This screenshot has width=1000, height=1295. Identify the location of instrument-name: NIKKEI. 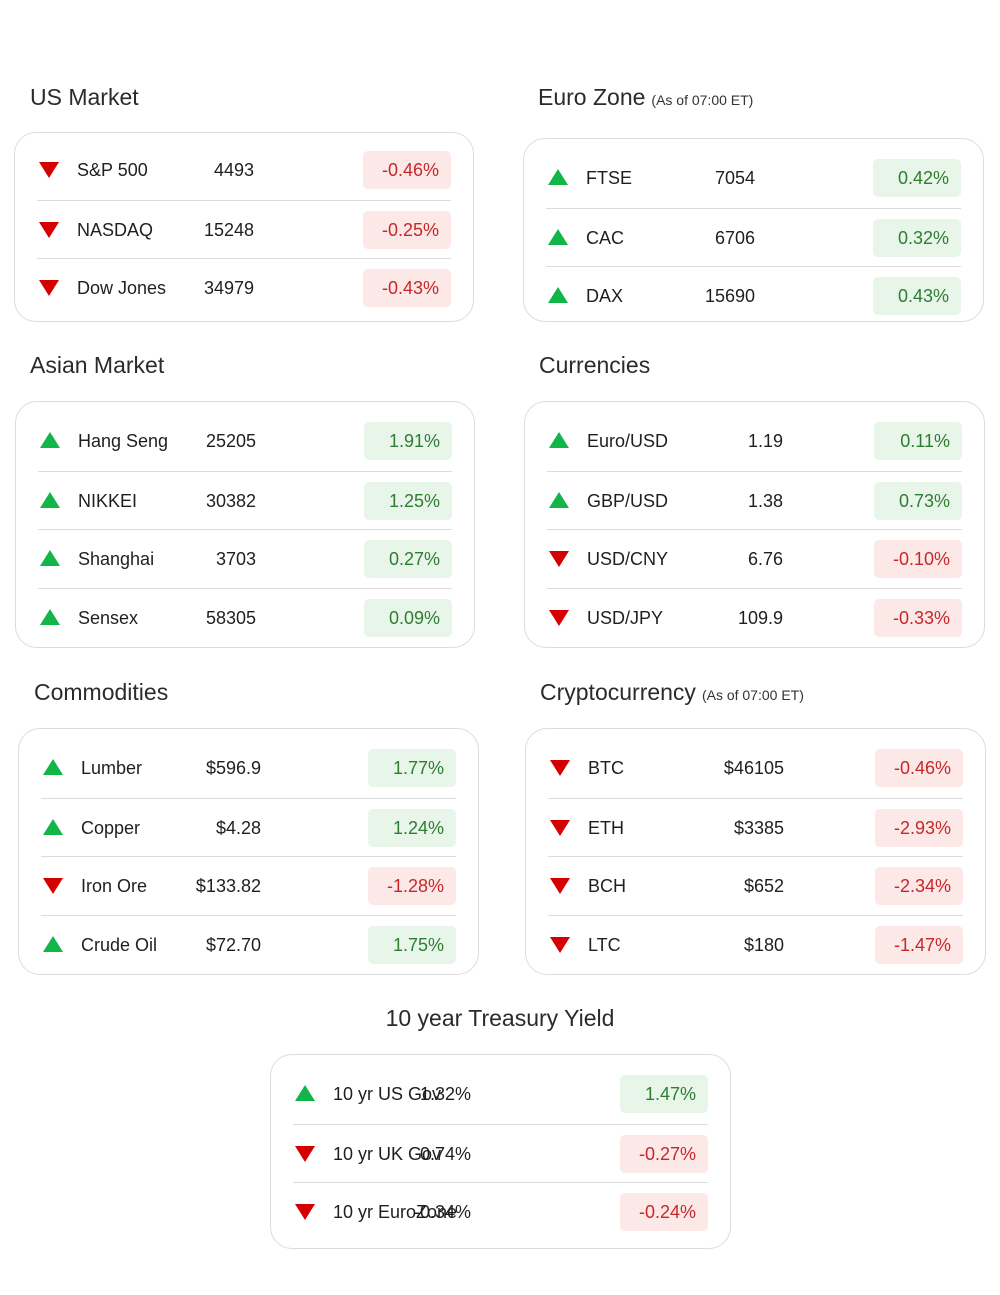
(108, 500).